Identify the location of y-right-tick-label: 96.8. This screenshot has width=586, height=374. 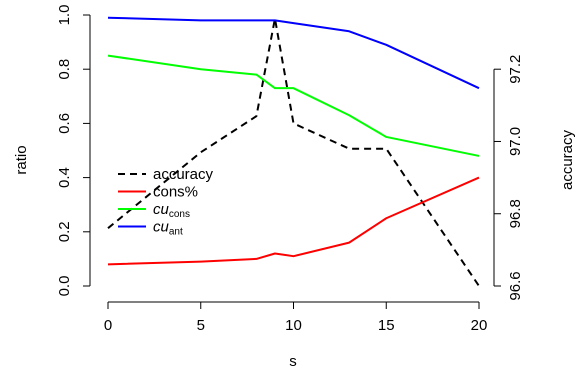
(515, 213).